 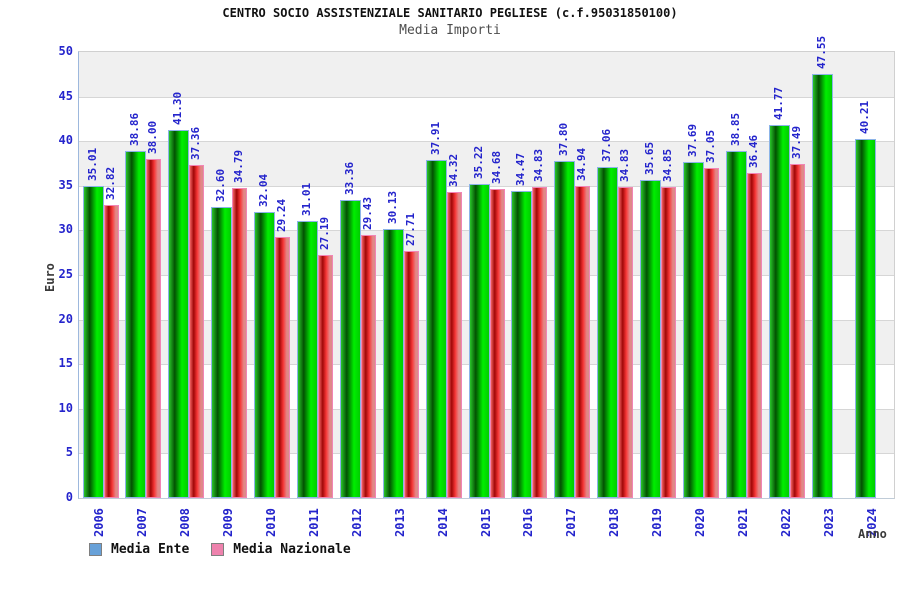 I want to click on bar-media-ente-2014, so click(x=436, y=329).